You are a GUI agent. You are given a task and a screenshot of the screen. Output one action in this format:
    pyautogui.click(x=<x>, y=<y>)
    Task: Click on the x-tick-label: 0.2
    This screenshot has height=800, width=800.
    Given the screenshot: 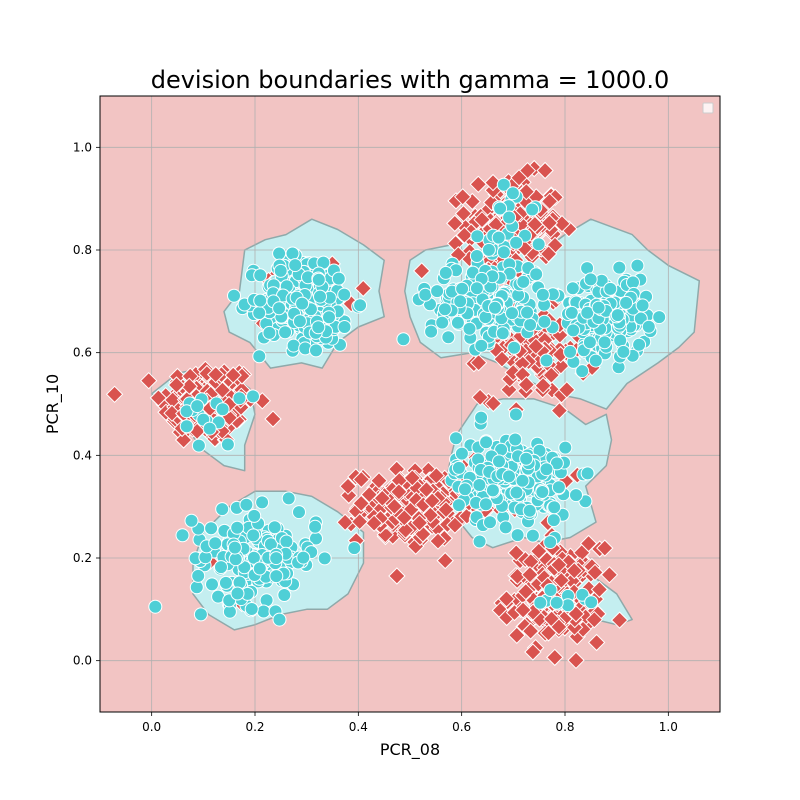 What is the action you would take?
    pyautogui.click(x=254, y=727)
    